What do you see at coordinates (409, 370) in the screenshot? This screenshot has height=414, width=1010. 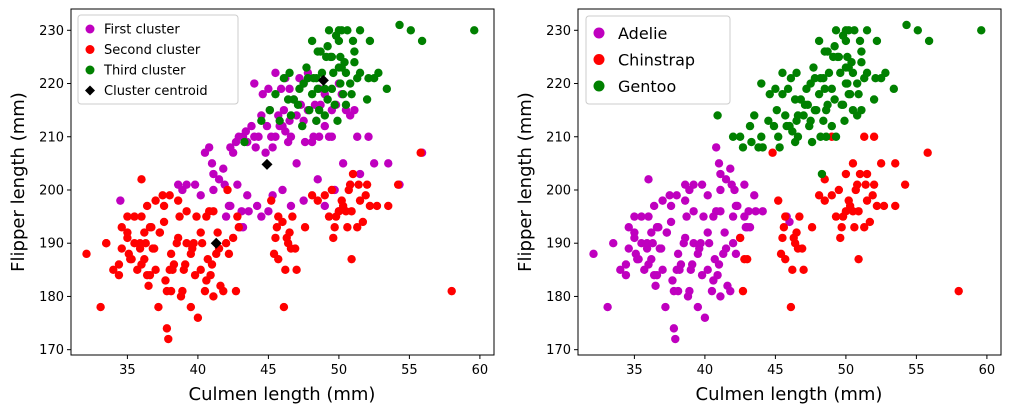 I see `x-tick-label: 55` at bounding box center [409, 370].